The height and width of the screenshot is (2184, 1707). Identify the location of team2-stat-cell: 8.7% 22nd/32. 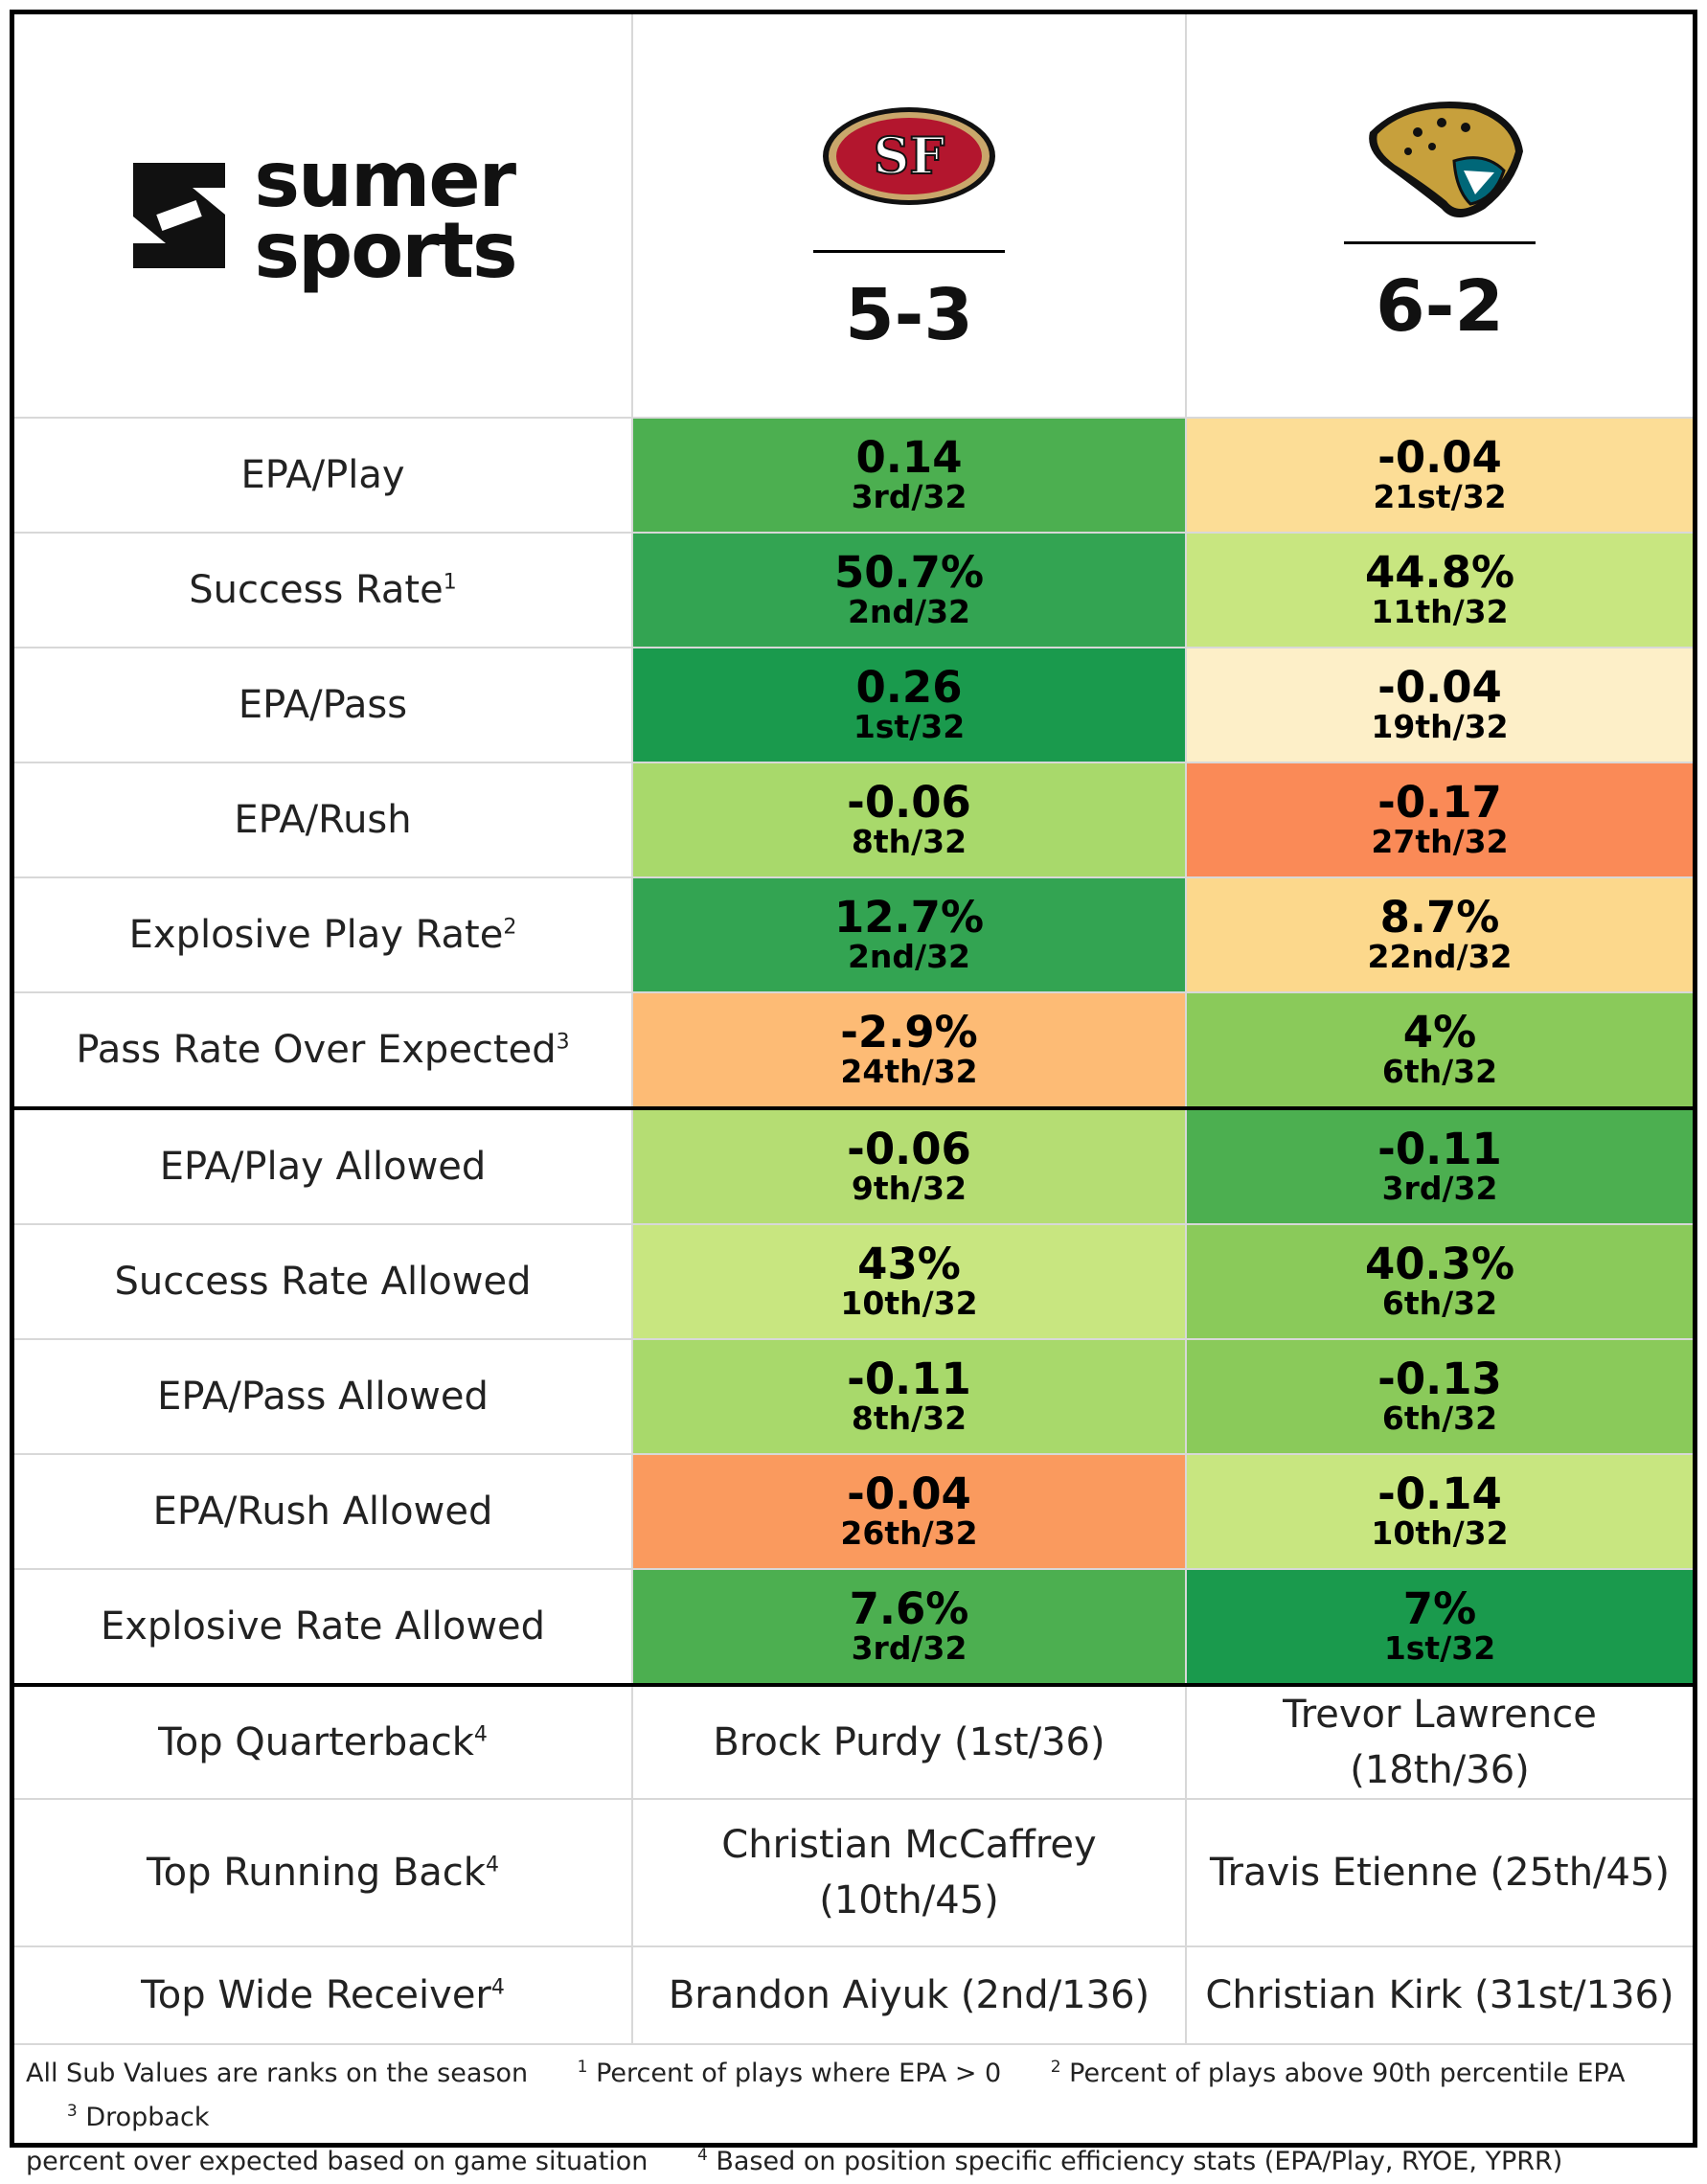
(1439, 935).